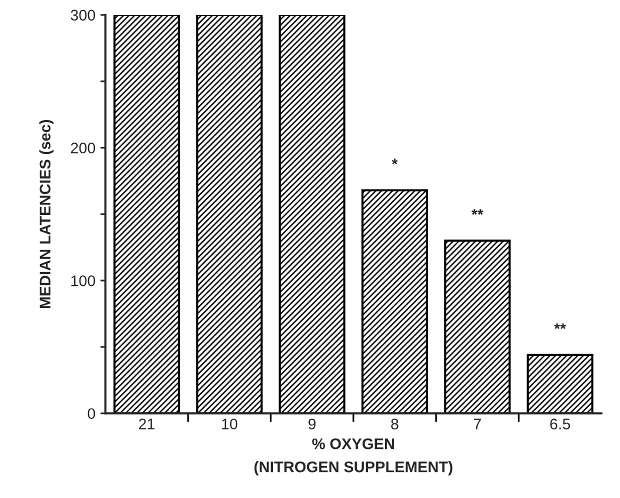 The width and height of the screenshot is (620, 498). I want to click on y-tick-label: 100, so click(83, 280).